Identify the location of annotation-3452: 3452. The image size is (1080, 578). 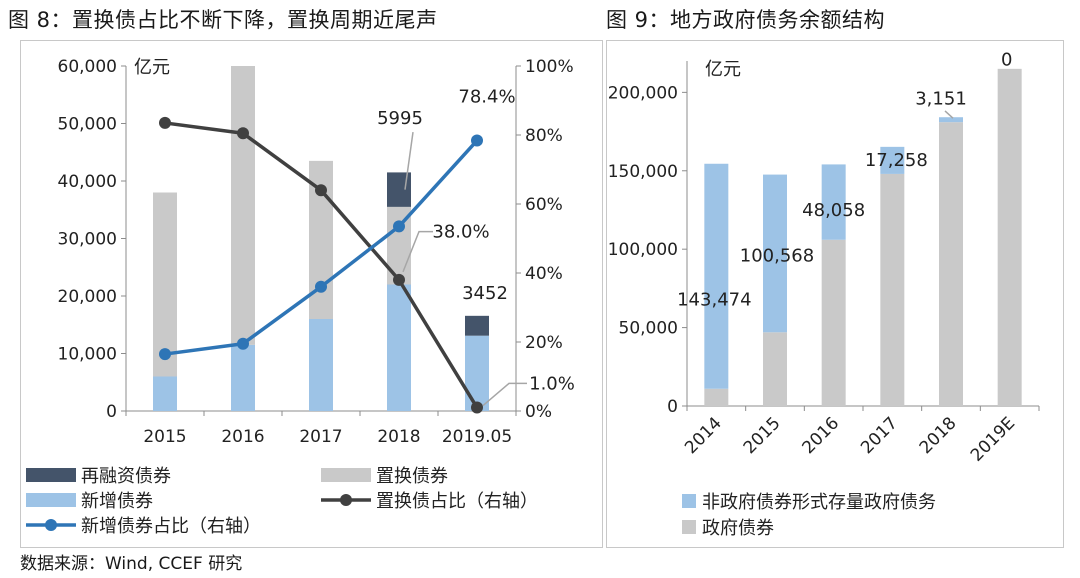
(485, 293).